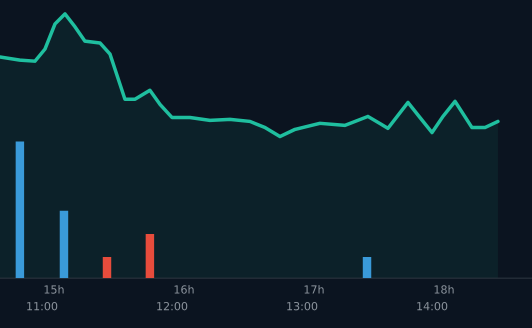 The height and width of the screenshot is (328, 532). I want to click on x-tick-label: 14:00, so click(432, 306).